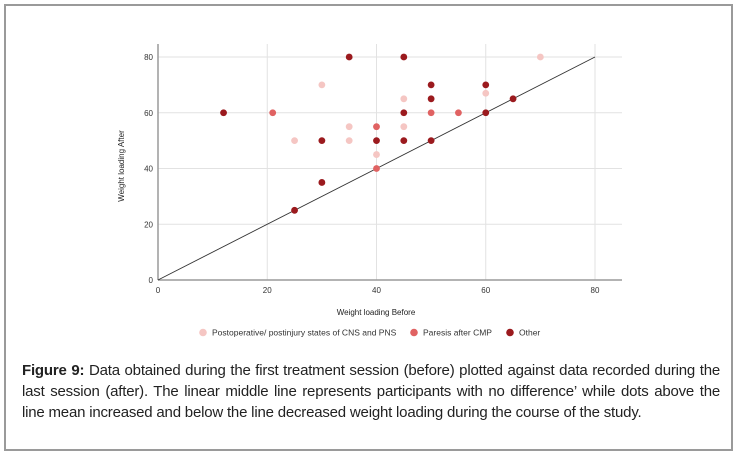 The image size is (739, 457). I want to click on y-tick-labels: 0 20 40 60 80, so click(148, 169).